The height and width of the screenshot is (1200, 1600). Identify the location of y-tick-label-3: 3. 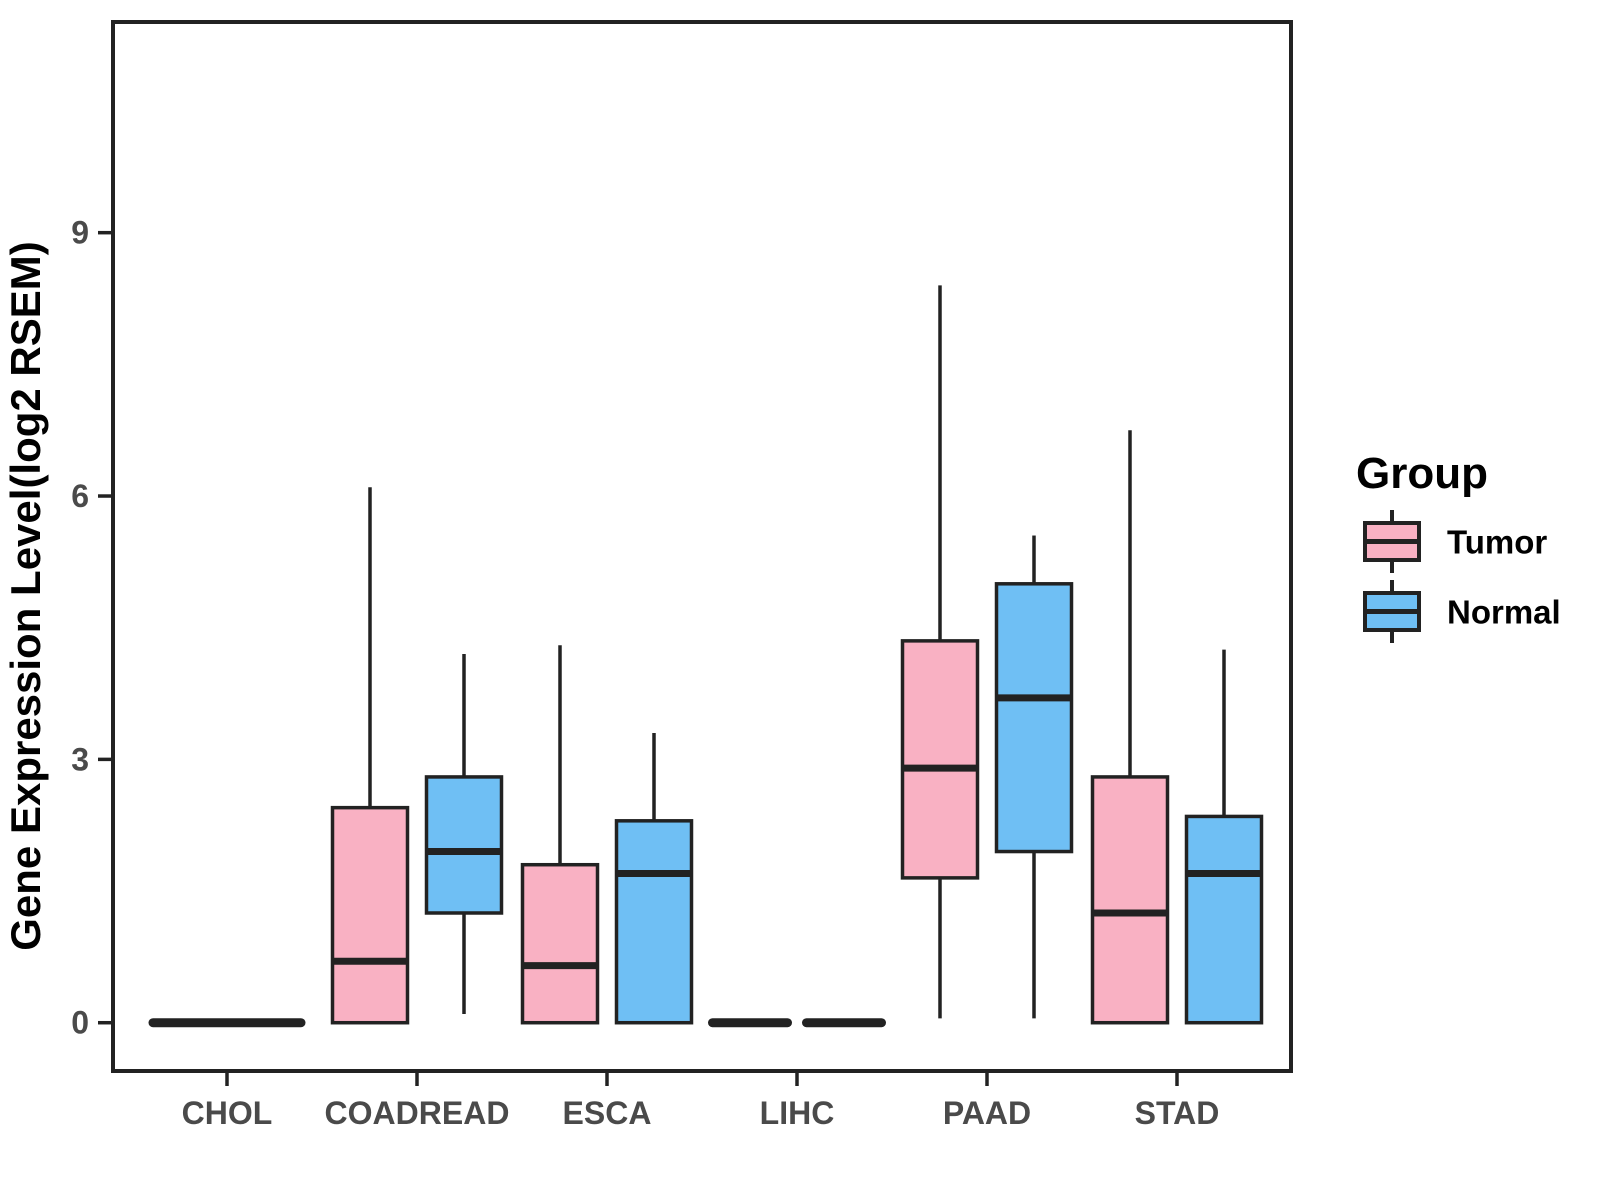
(80, 759).